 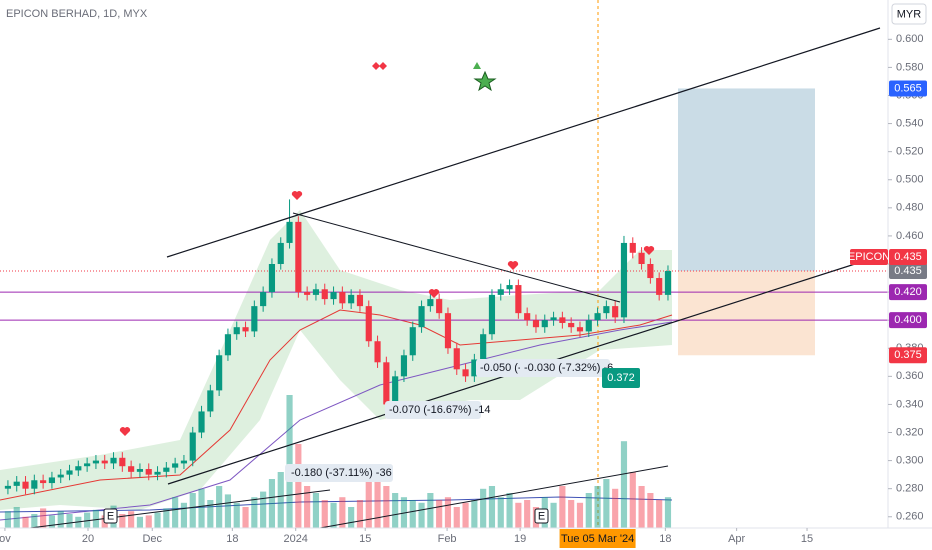 I want to click on star-marker, so click(x=485, y=81).